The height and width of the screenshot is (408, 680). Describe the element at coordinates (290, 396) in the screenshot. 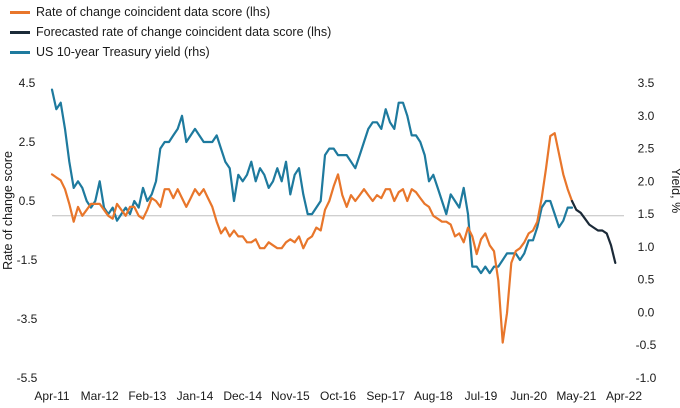

I see `x-tick-label: Nov-15` at that location.